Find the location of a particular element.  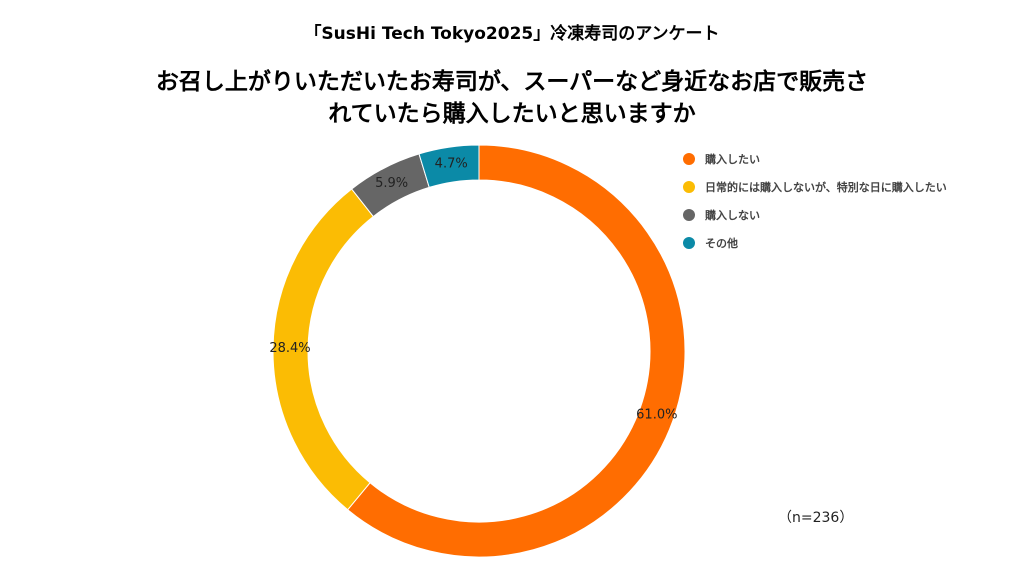

legend-item-3: その他 is located at coordinates (848, 243).